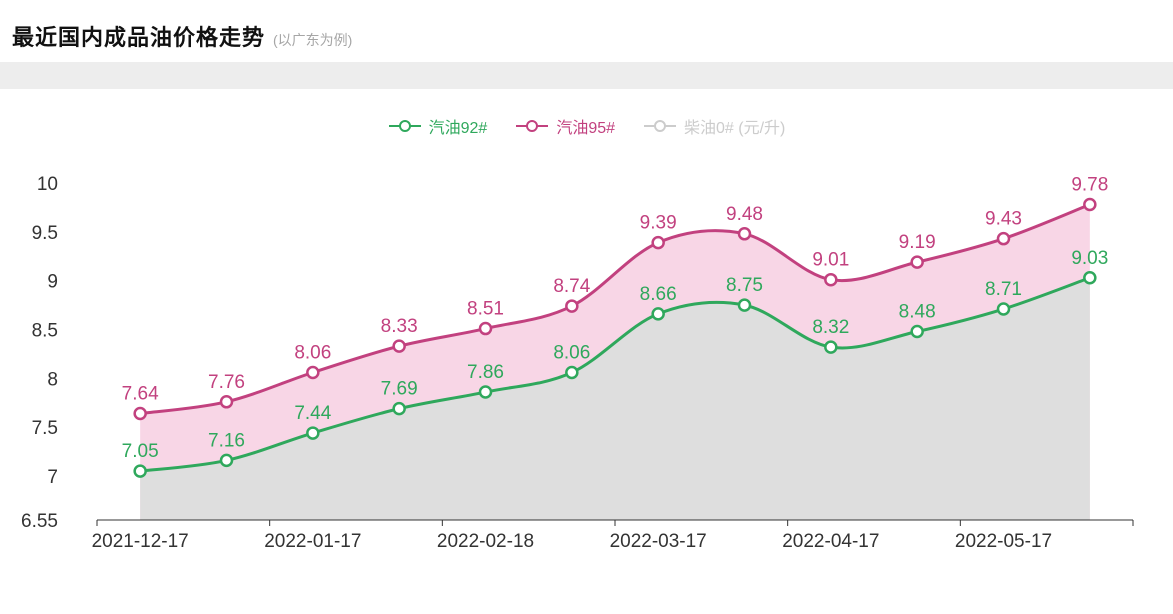  I want to click on y-tick-label: 8.5, so click(45, 331).